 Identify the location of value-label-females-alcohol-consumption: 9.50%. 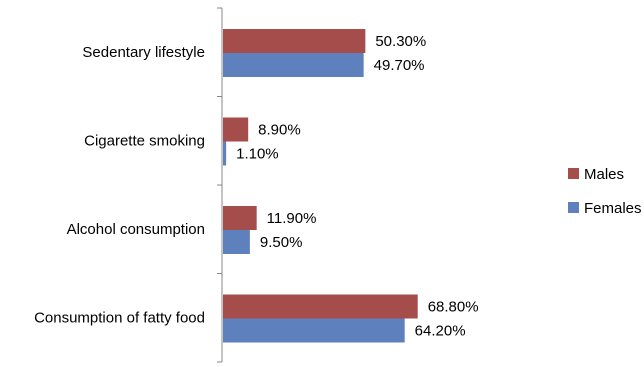
(281, 242).